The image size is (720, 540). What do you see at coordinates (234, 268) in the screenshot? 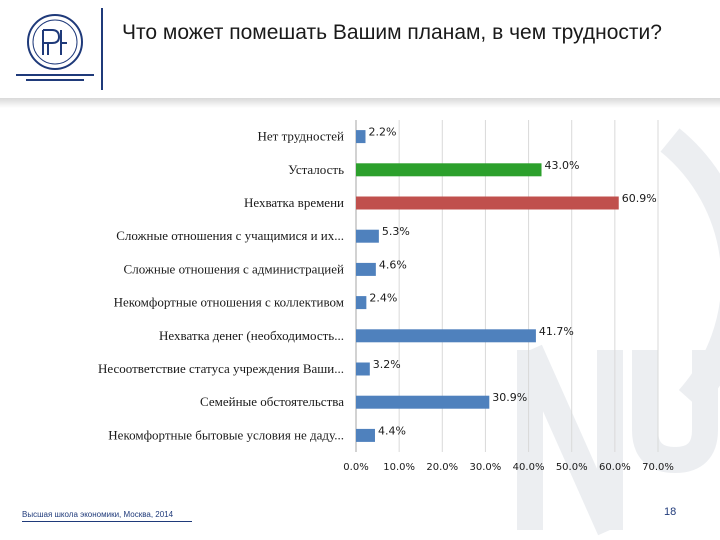
I see `category-label: Сложные отношения с администрацией` at bounding box center [234, 268].